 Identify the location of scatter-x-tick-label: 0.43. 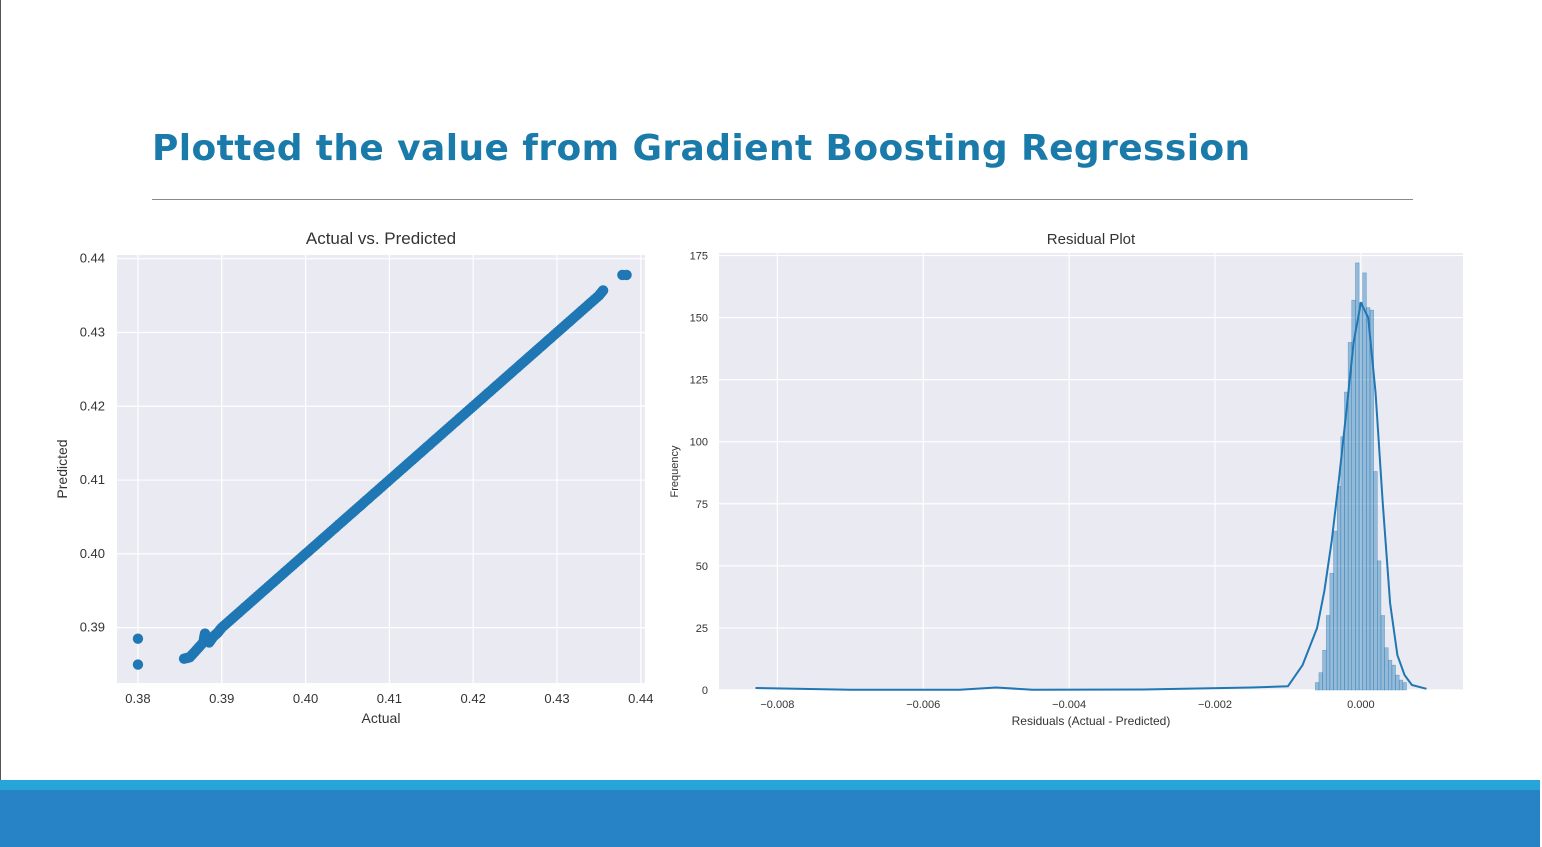
(556, 698).